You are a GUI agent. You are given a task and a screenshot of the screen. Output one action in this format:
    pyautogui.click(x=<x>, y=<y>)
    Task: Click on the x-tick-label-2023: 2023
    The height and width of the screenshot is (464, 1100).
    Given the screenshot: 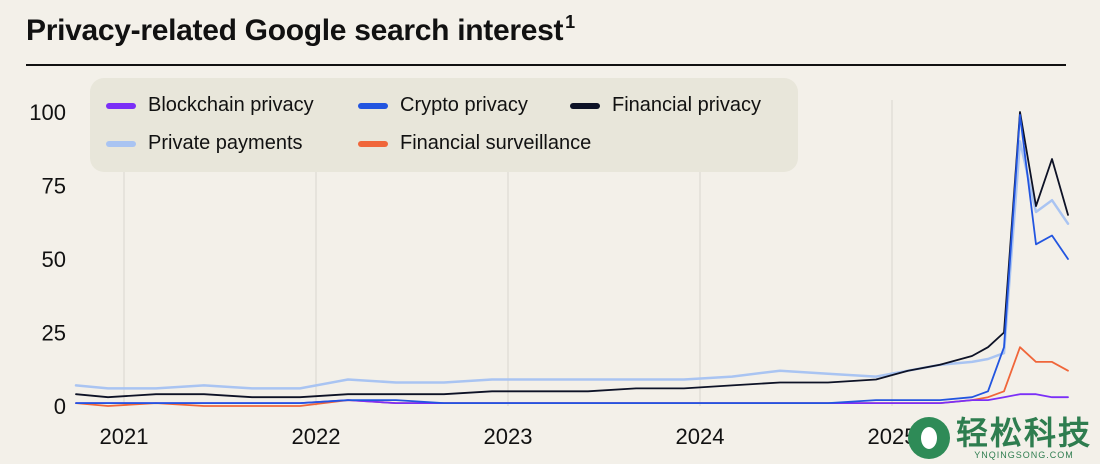 What is the action you would take?
    pyautogui.click(x=508, y=436)
    